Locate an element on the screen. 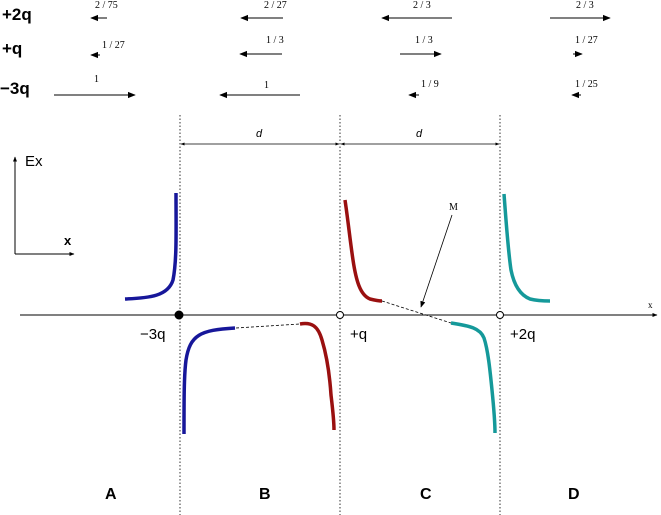  field-curve-region-c-plus2q is located at coordinates (473, 377).